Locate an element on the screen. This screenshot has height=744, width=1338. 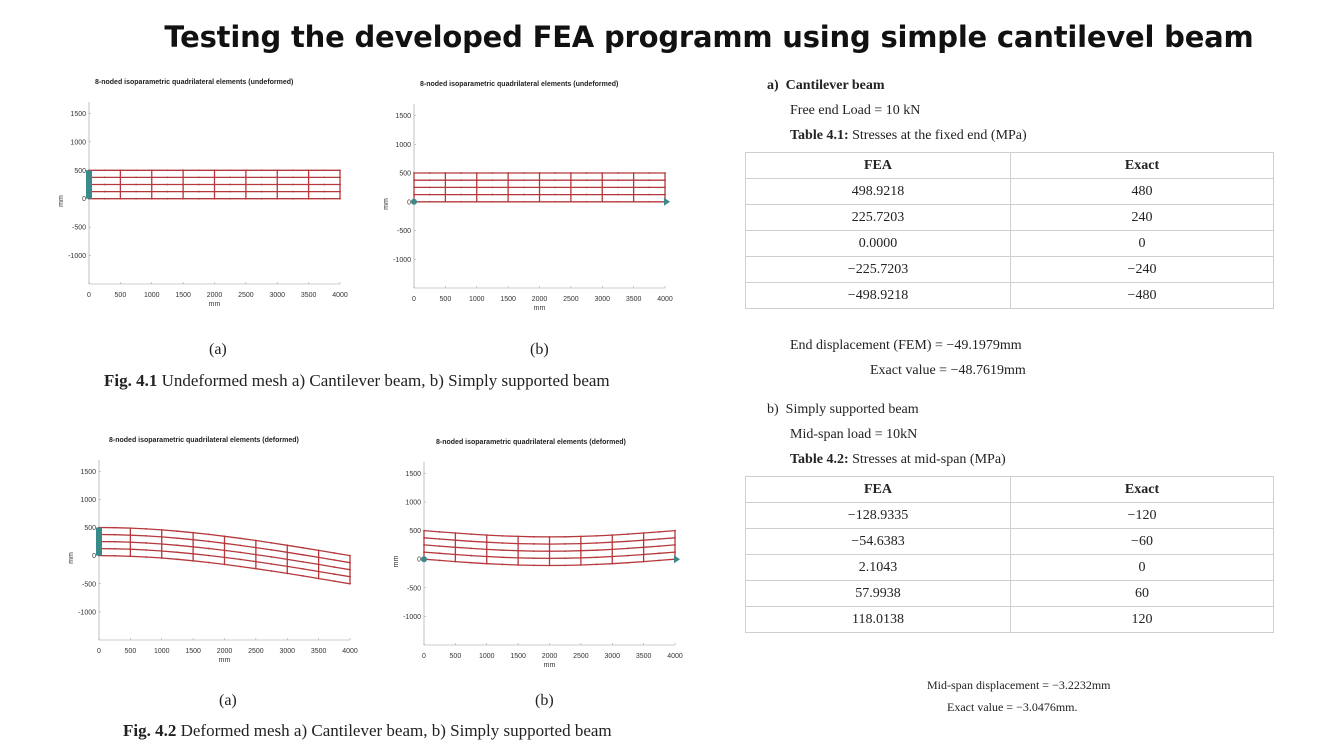
table-row: −498.9218 −480 is located at coordinates (1009, 295).